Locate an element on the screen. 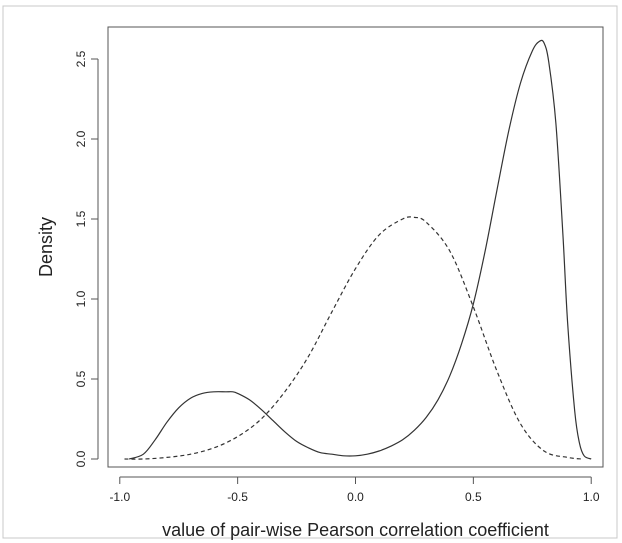 The width and height of the screenshot is (622, 543). y-tick-label: 2.0 is located at coordinates (81, 138).